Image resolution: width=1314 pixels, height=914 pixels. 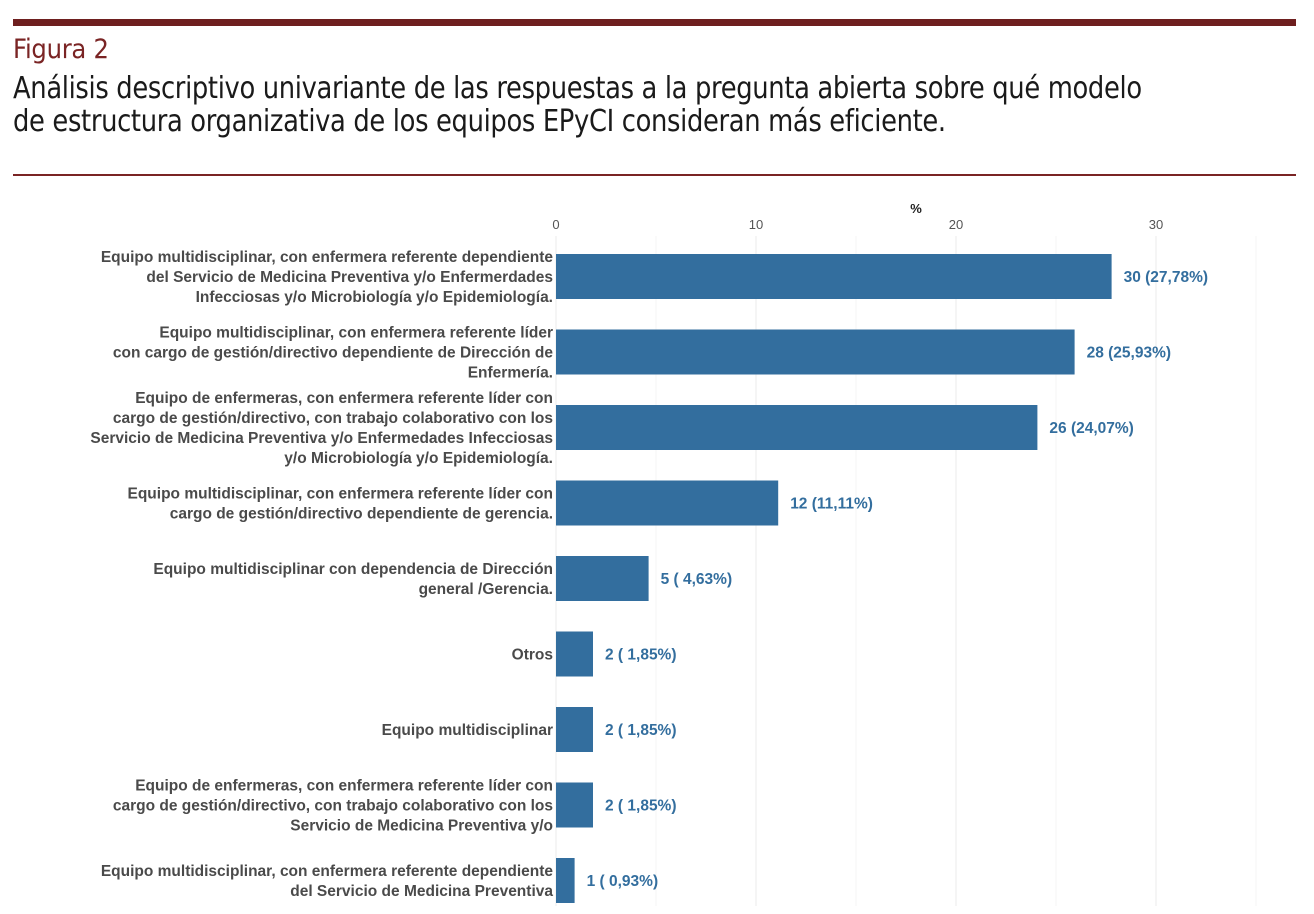 I want to click on category-label-line: Otros, so click(x=532, y=655).